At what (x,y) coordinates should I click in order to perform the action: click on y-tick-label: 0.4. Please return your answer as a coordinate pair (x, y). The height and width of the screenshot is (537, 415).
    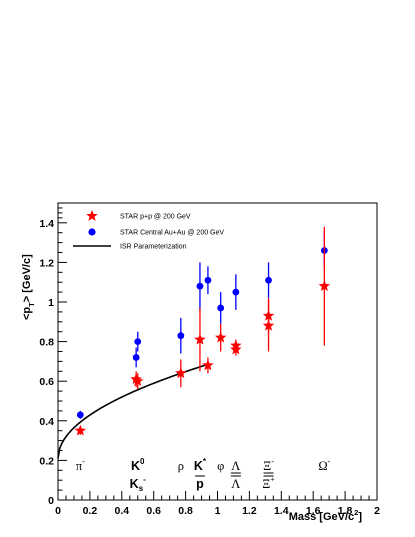
    Looking at the image, I should click on (46, 422).